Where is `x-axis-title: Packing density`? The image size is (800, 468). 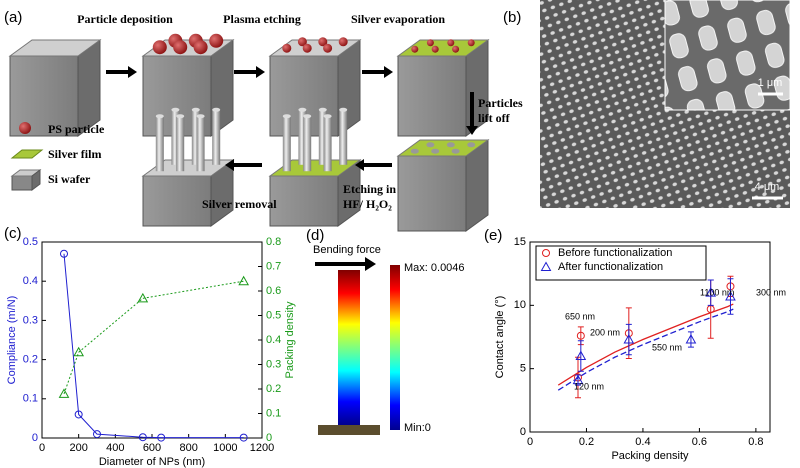
x-axis-title: Packing density is located at coordinates (650, 456).